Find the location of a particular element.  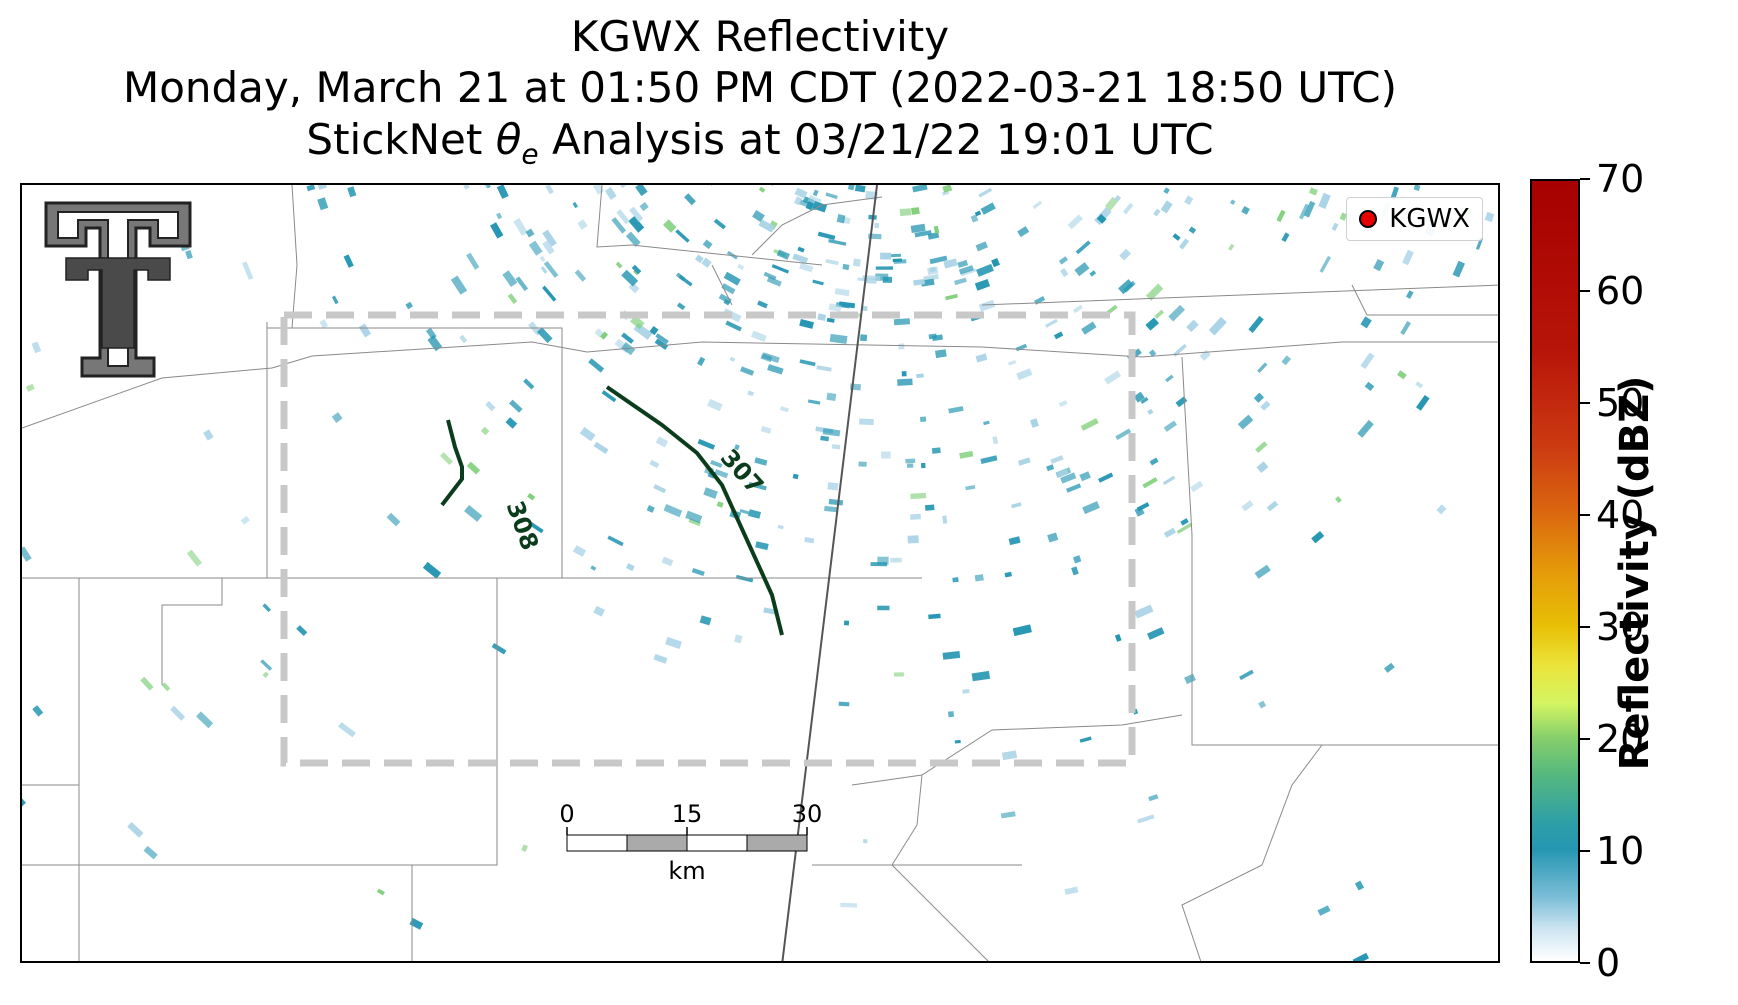

colorbar-tick-label: 20 is located at coordinates (1620, 739).